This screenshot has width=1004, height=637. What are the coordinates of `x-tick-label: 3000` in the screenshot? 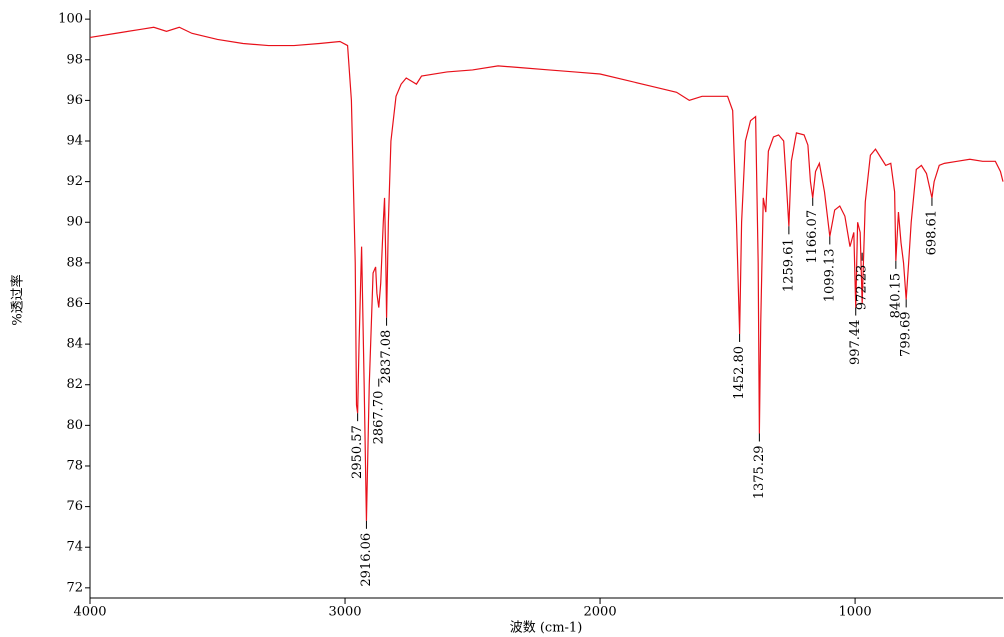 It's located at (344, 612).